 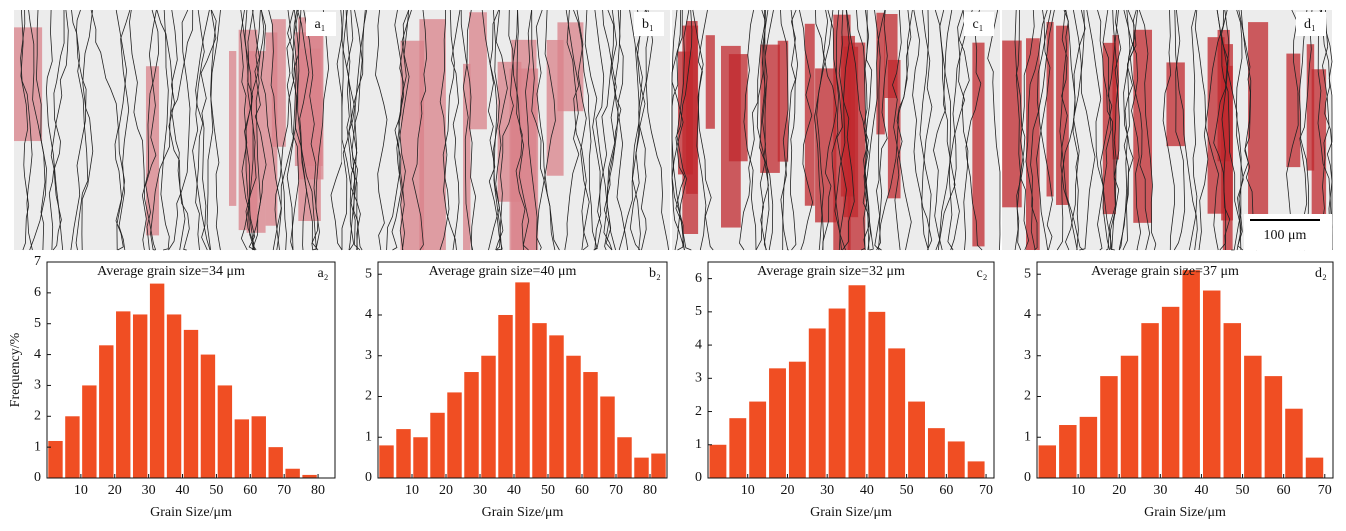 I want to click on chart-title: Average grain size=37 μm, so click(x=1165, y=271).